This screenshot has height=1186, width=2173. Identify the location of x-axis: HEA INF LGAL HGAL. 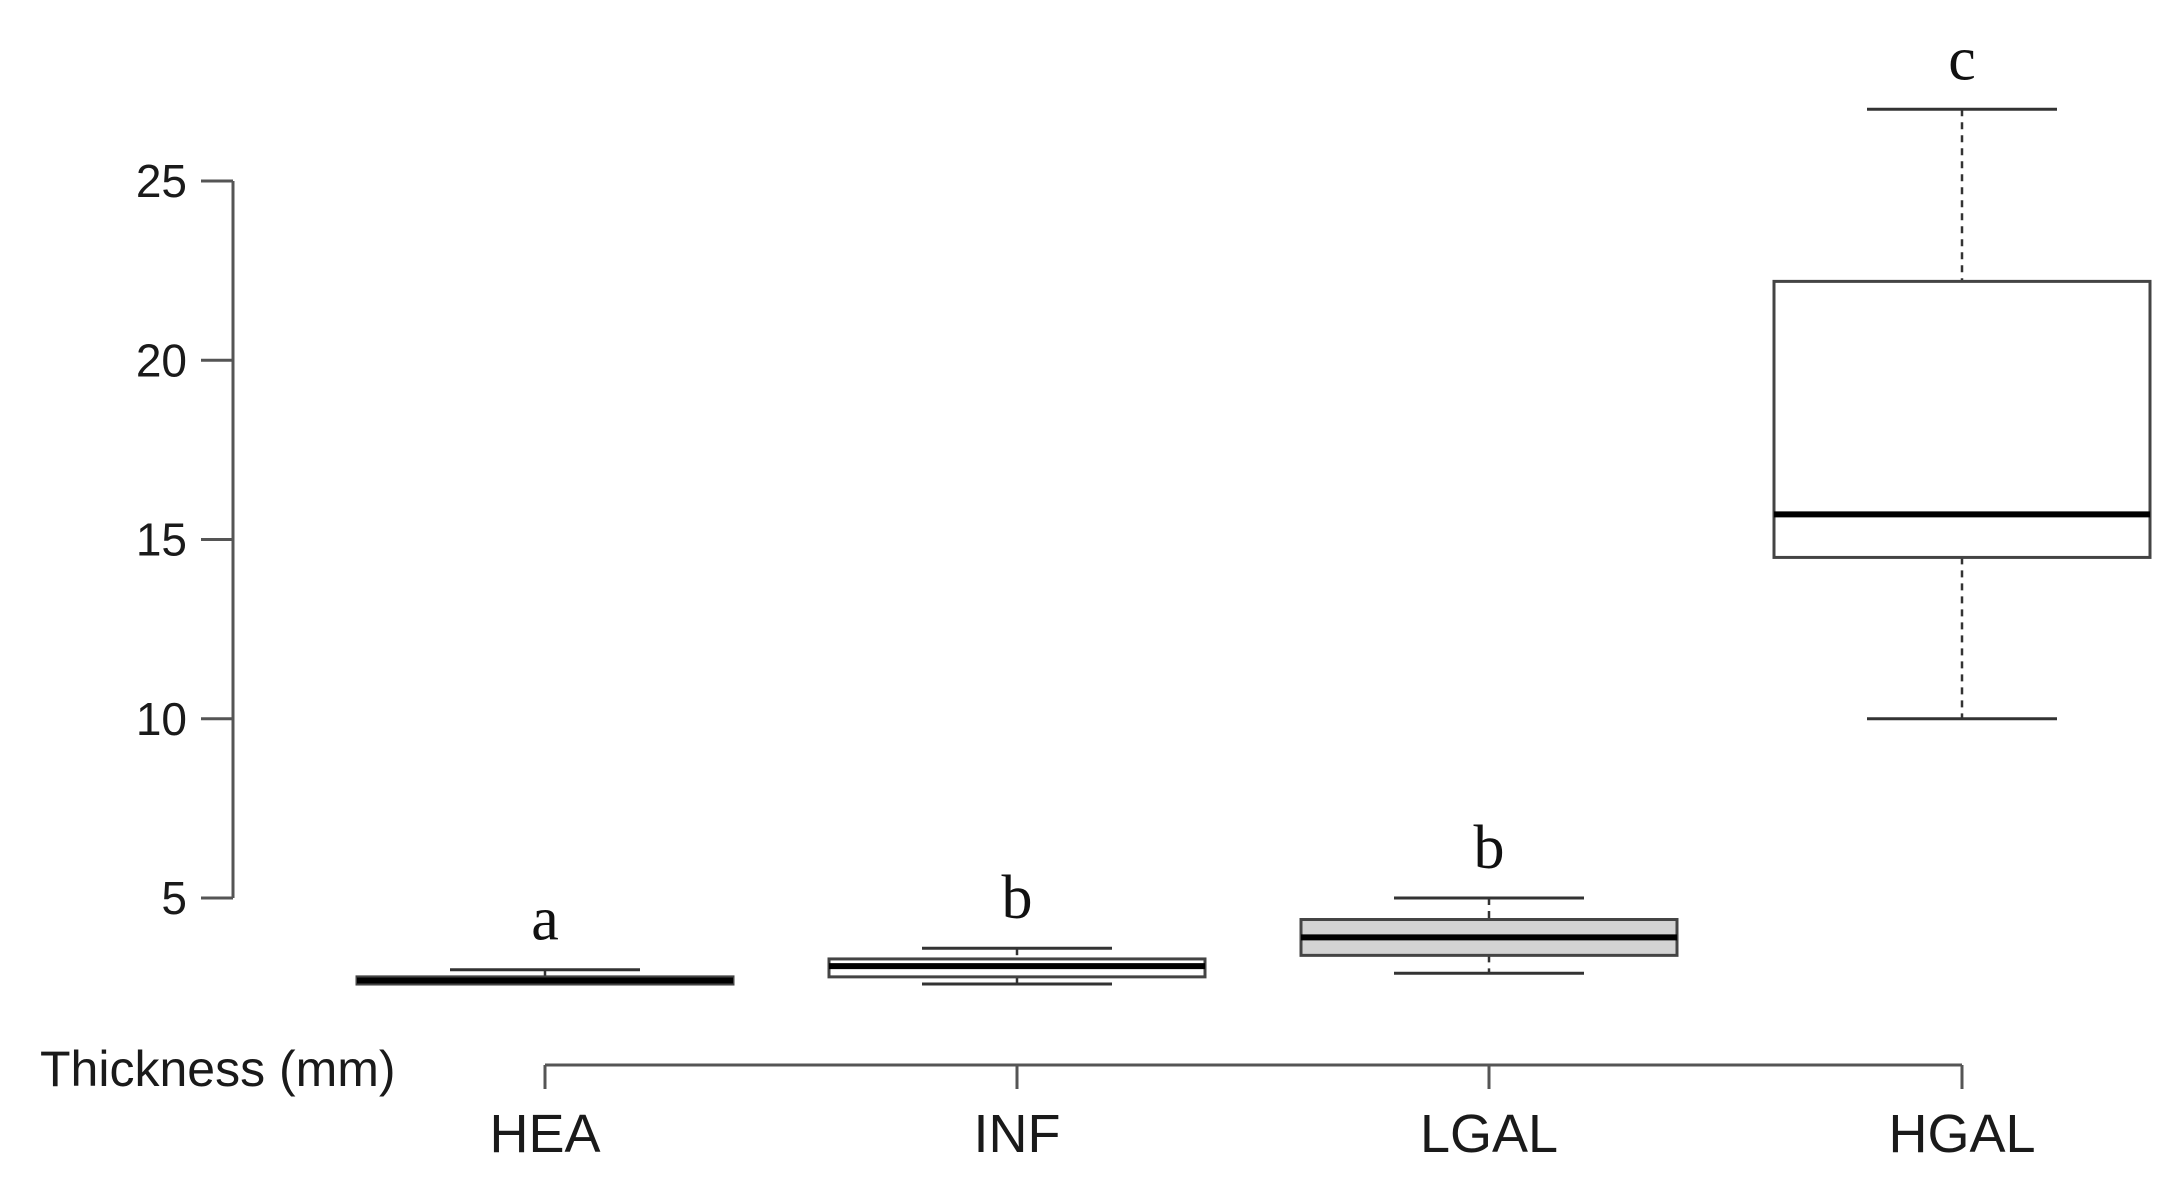
(1262, 1113).